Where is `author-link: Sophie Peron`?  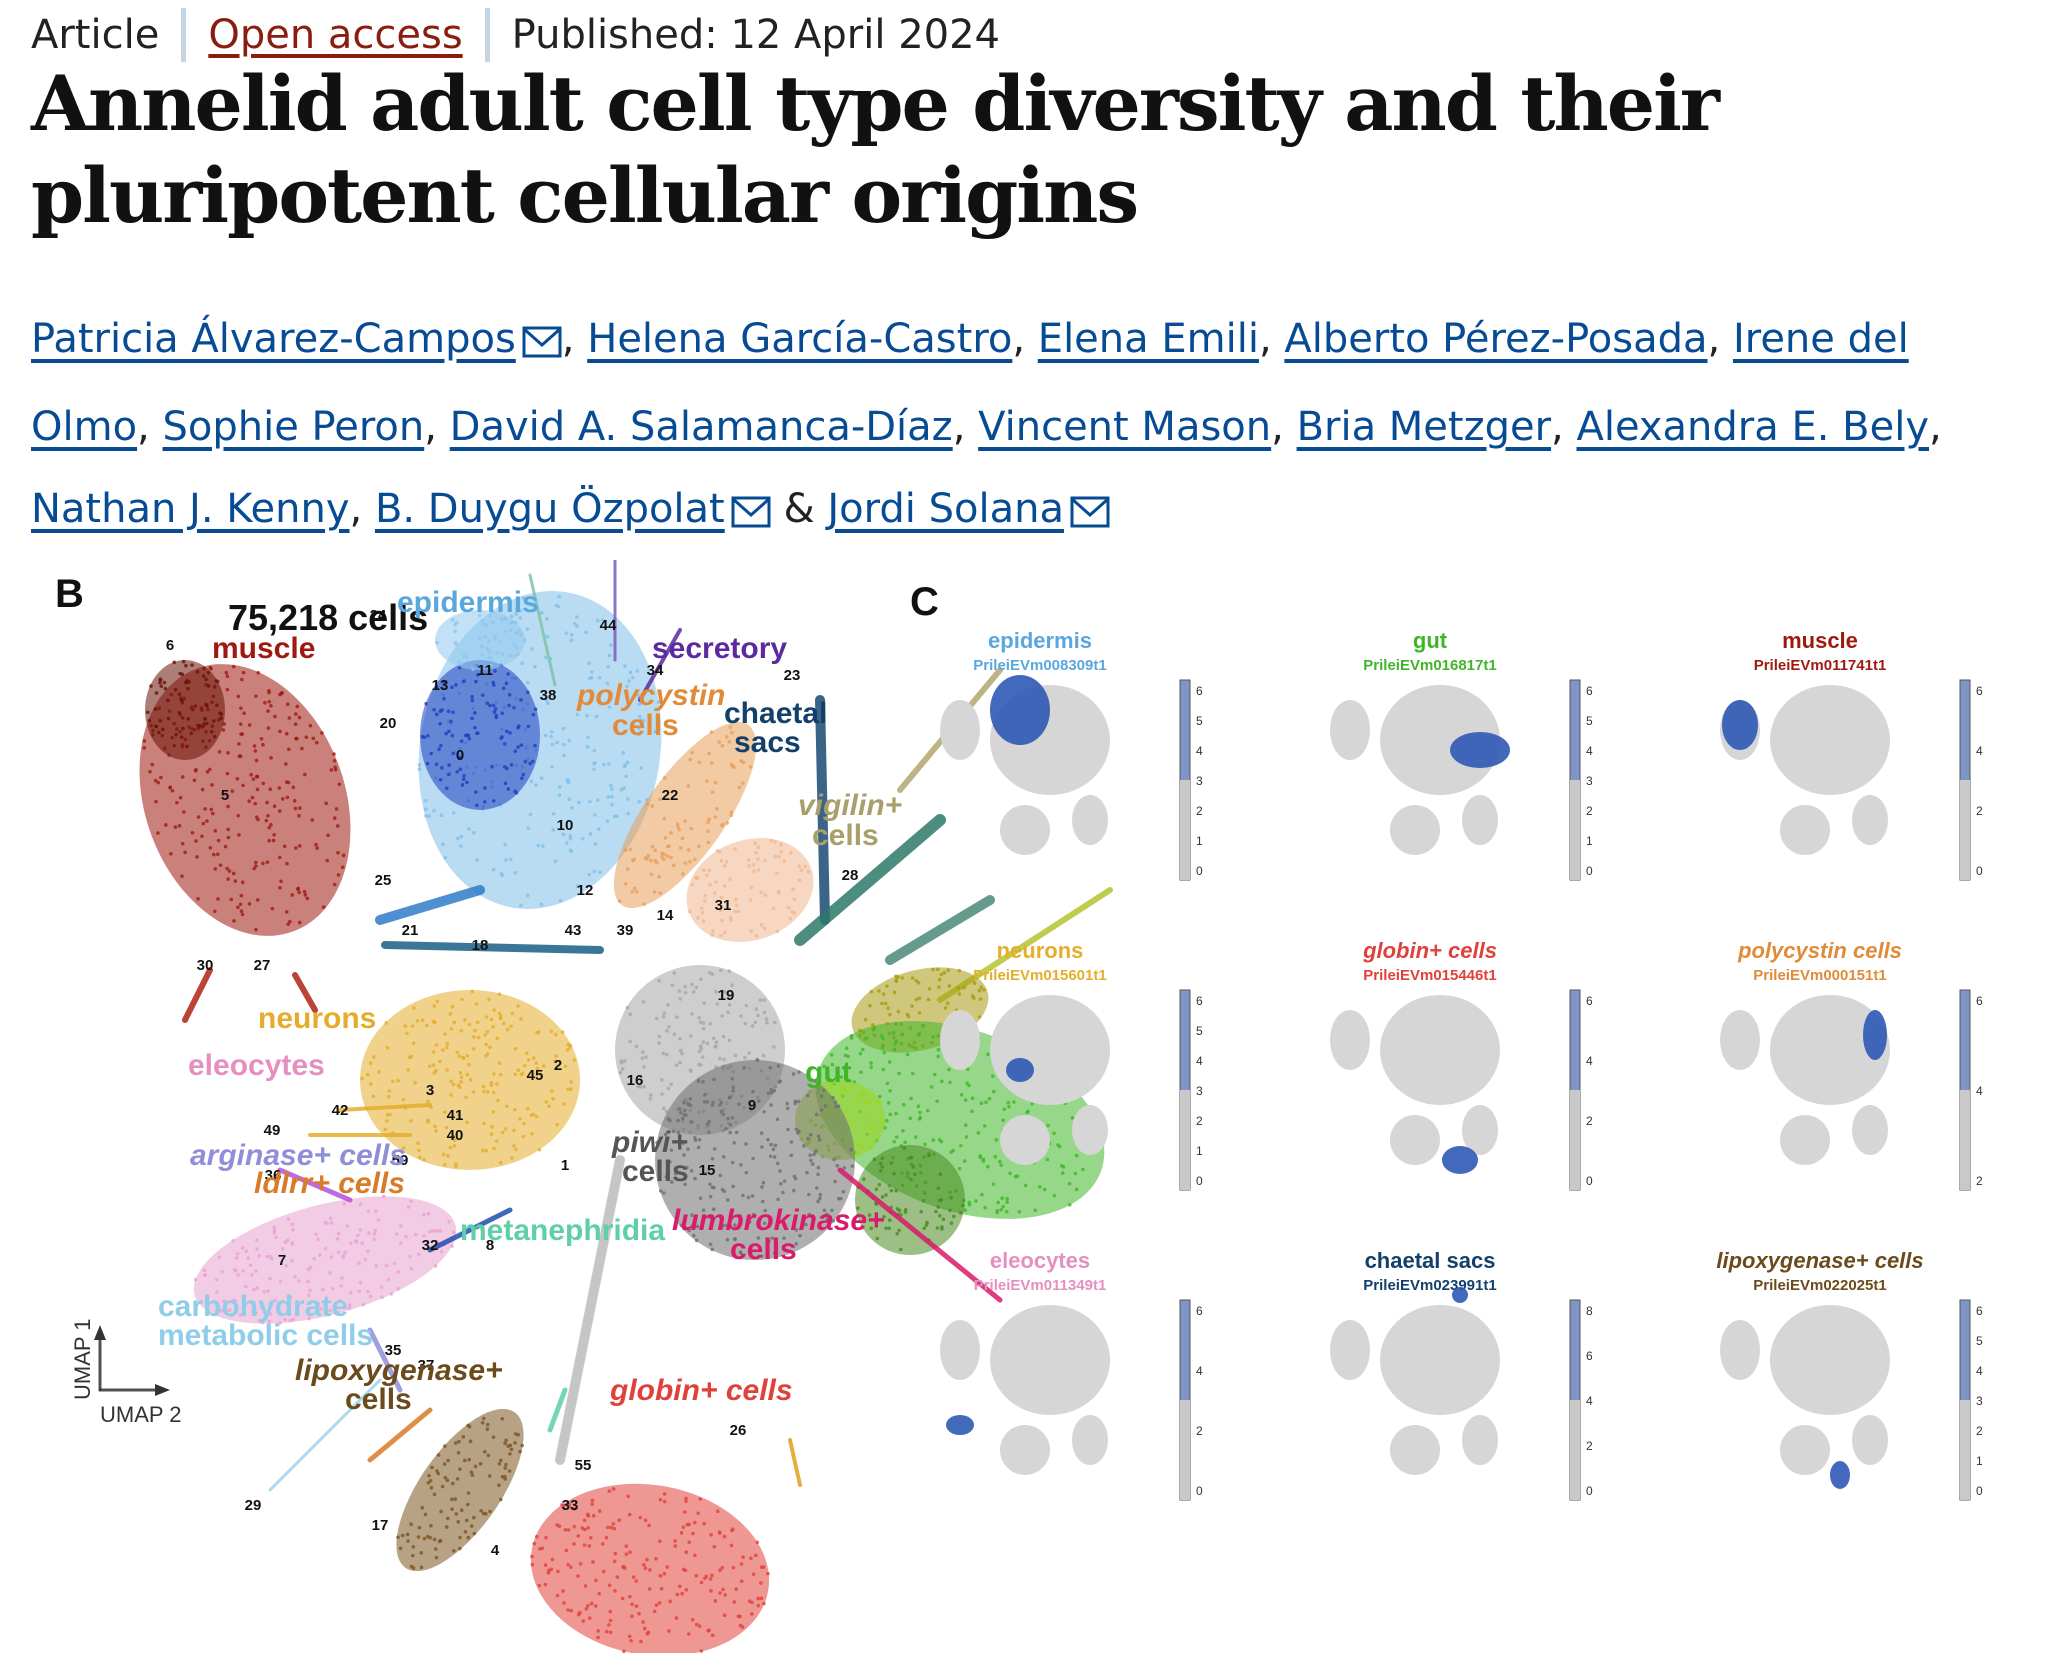 author-link: Sophie Peron is located at coordinates (293, 427).